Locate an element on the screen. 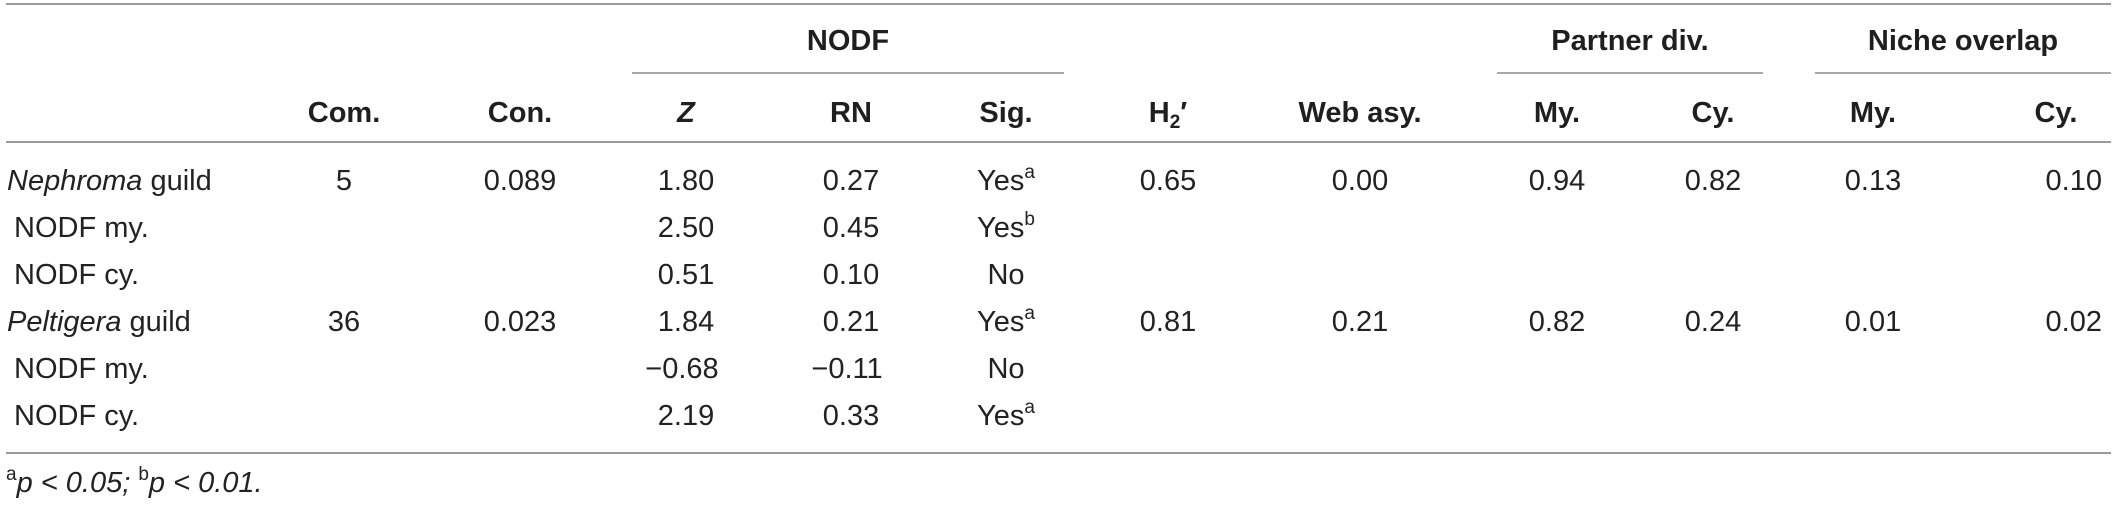  col-header-web-asy: Web asy. is located at coordinates (1360, 113).